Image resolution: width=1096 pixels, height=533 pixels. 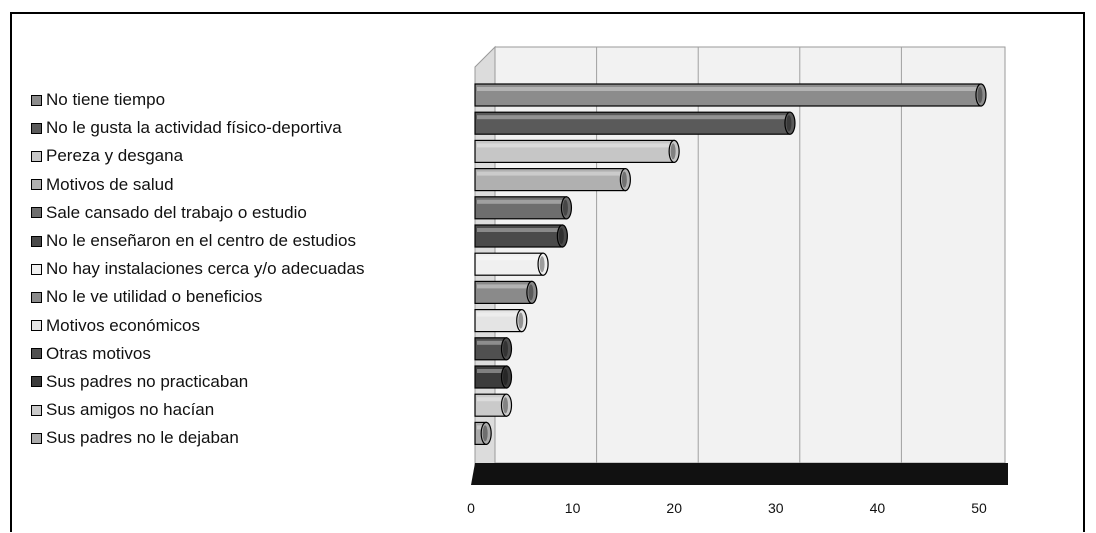 What do you see at coordinates (201, 241) in the screenshot?
I see `legend-label: No le enseñaron en el centro de estudios` at bounding box center [201, 241].